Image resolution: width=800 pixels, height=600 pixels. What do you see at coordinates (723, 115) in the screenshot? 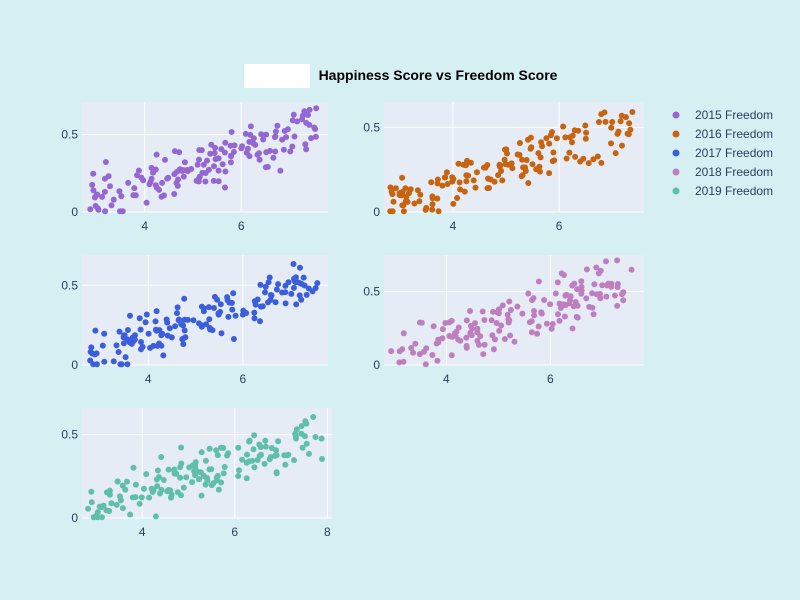
I see `legend-item: 2015 Freedom` at bounding box center [723, 115].